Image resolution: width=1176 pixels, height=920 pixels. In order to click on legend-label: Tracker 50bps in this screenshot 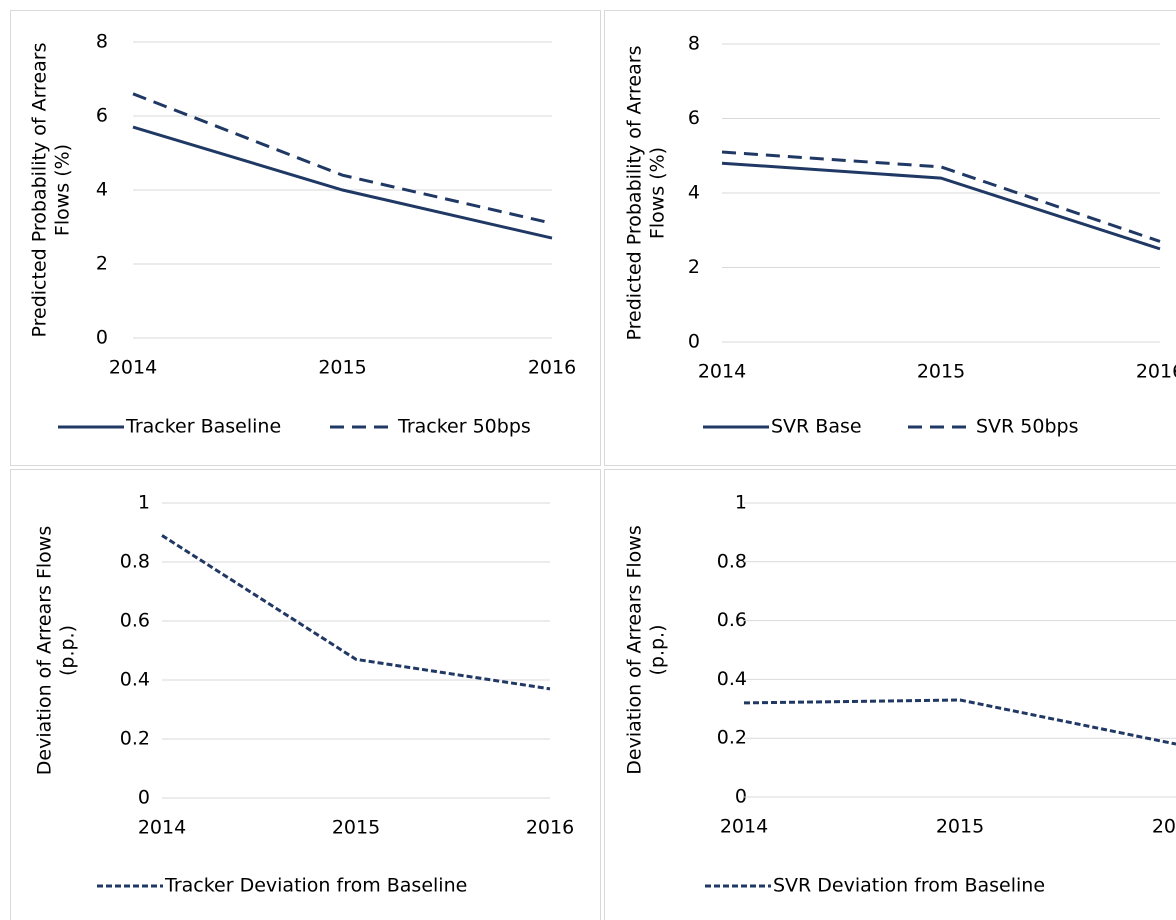, I will do `click(464, 427)`.